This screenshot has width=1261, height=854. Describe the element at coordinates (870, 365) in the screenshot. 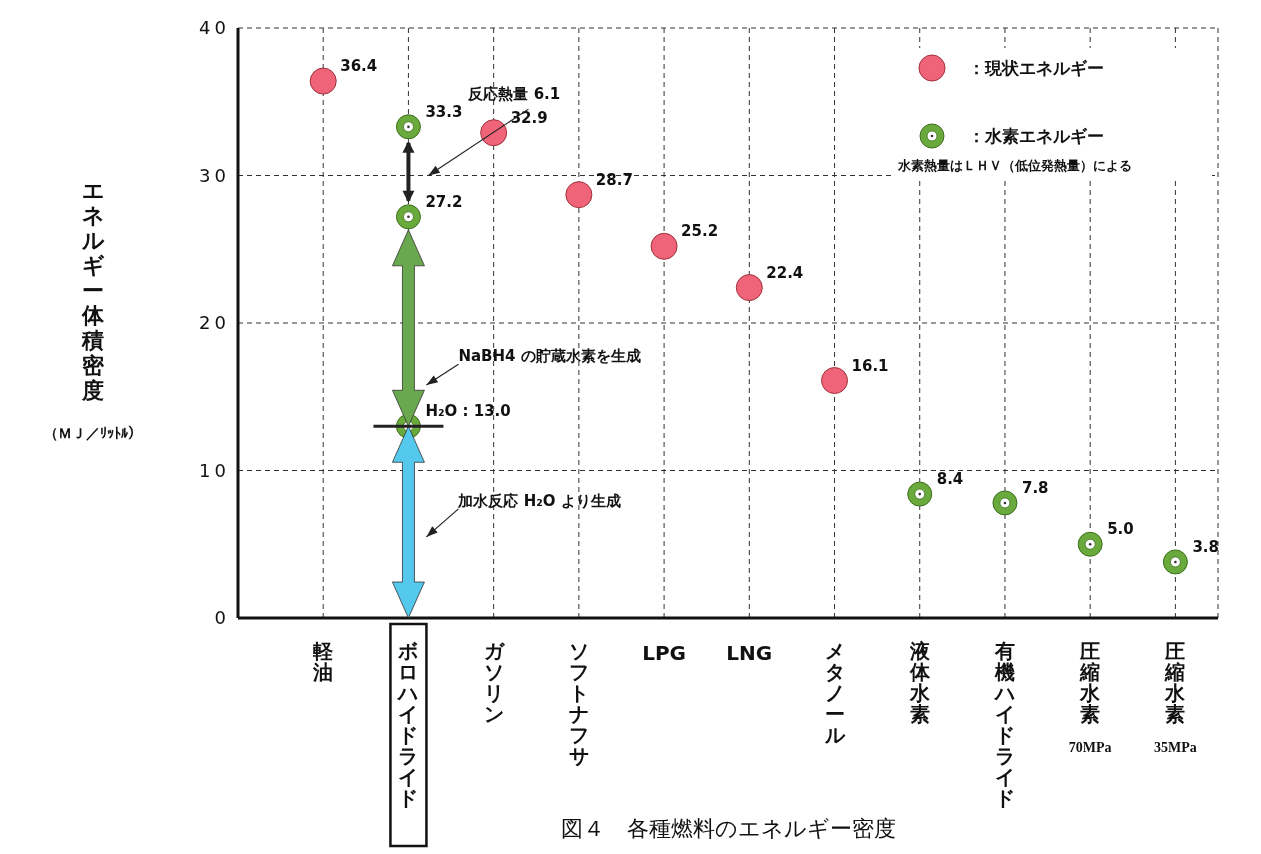

I see `data-label: 16.1` at that location.